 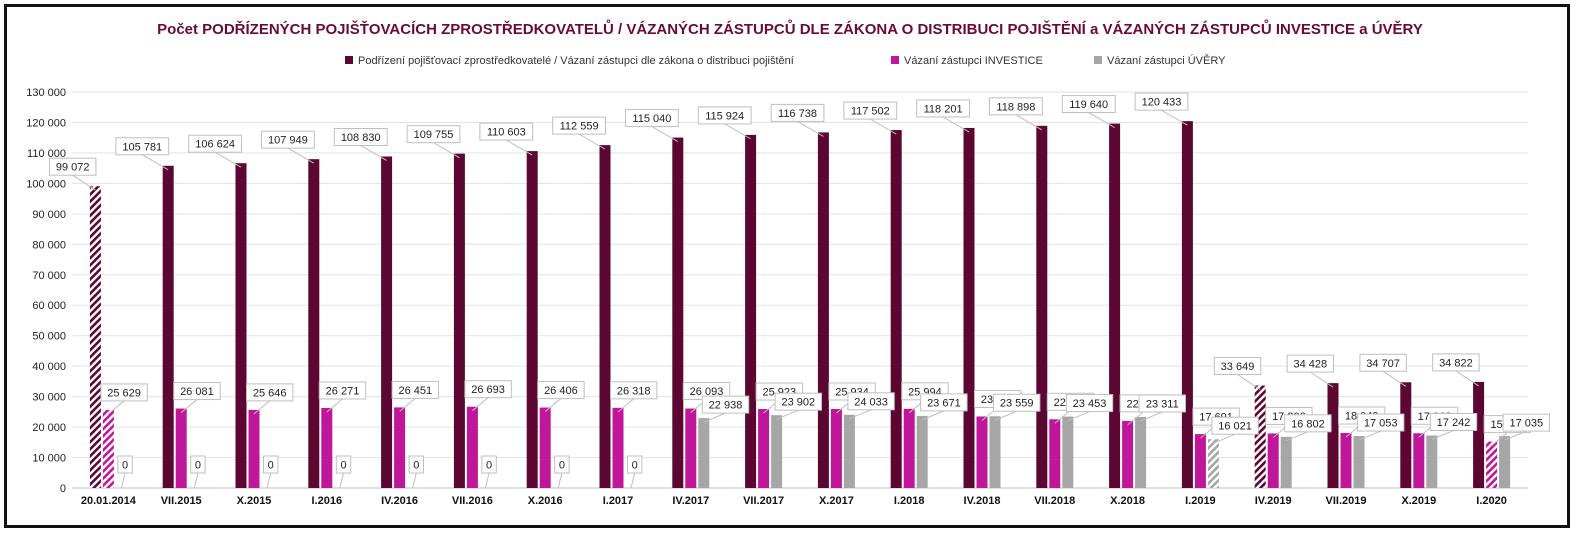 What do you see at coordinates (343, 391) in the screenshot?
I see `data-label: 26 271` at bounding box center [343, 391].